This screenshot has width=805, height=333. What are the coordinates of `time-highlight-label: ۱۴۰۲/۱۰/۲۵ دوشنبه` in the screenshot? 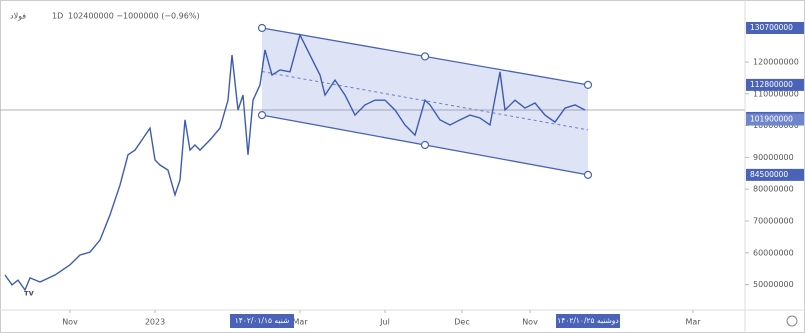 It's located at (587, 320).